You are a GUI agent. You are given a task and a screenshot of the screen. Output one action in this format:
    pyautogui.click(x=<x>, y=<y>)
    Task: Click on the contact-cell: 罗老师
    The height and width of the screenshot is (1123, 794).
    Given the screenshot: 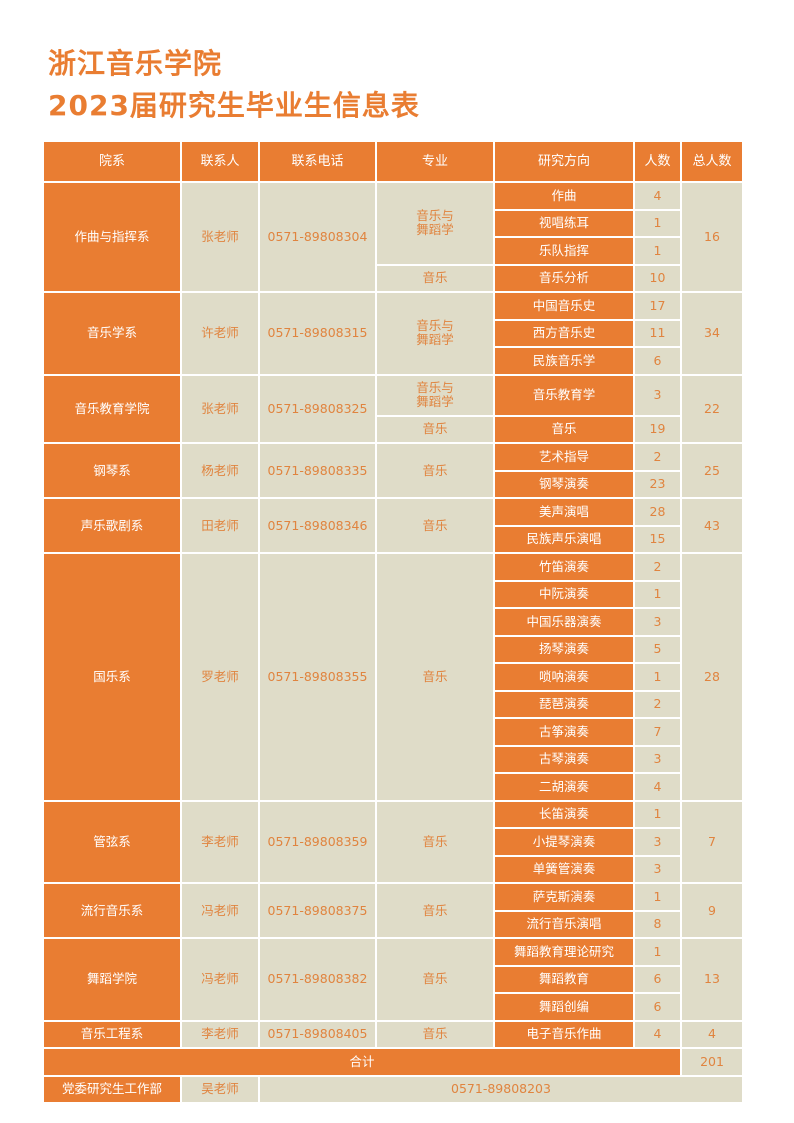 What is the action you would take?
    pyautogui.click(x=220, y=677)
    